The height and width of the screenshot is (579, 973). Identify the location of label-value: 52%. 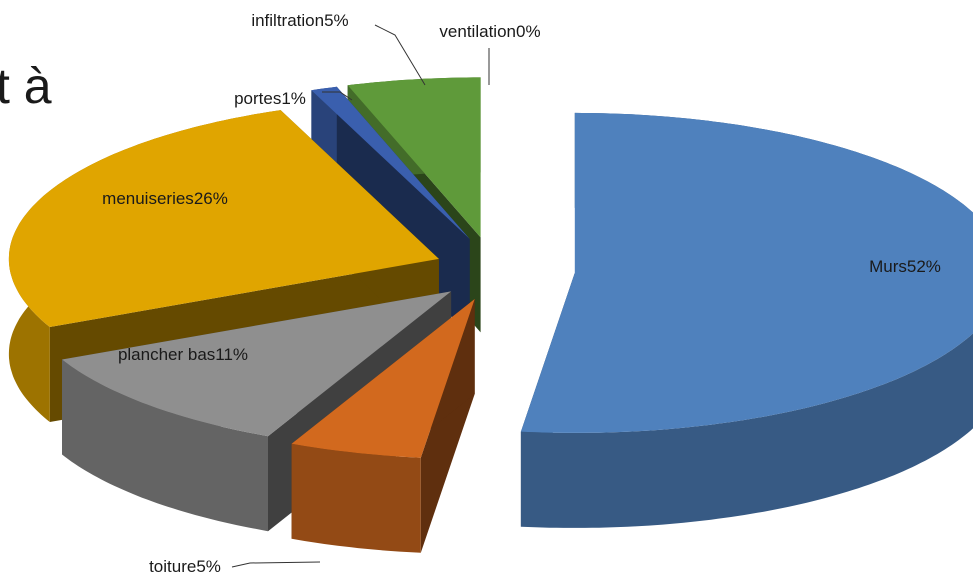
(924, 266).